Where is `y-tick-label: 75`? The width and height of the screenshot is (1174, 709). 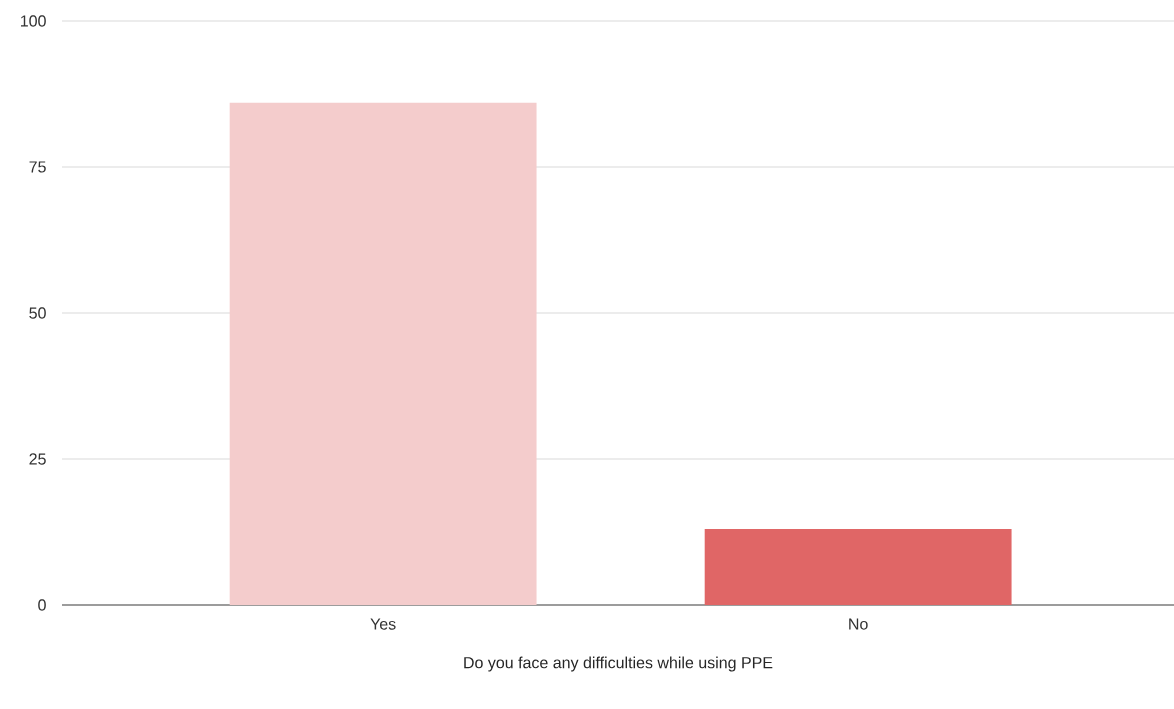 y-tick-label: 75 is located at coordinates (37, 167).